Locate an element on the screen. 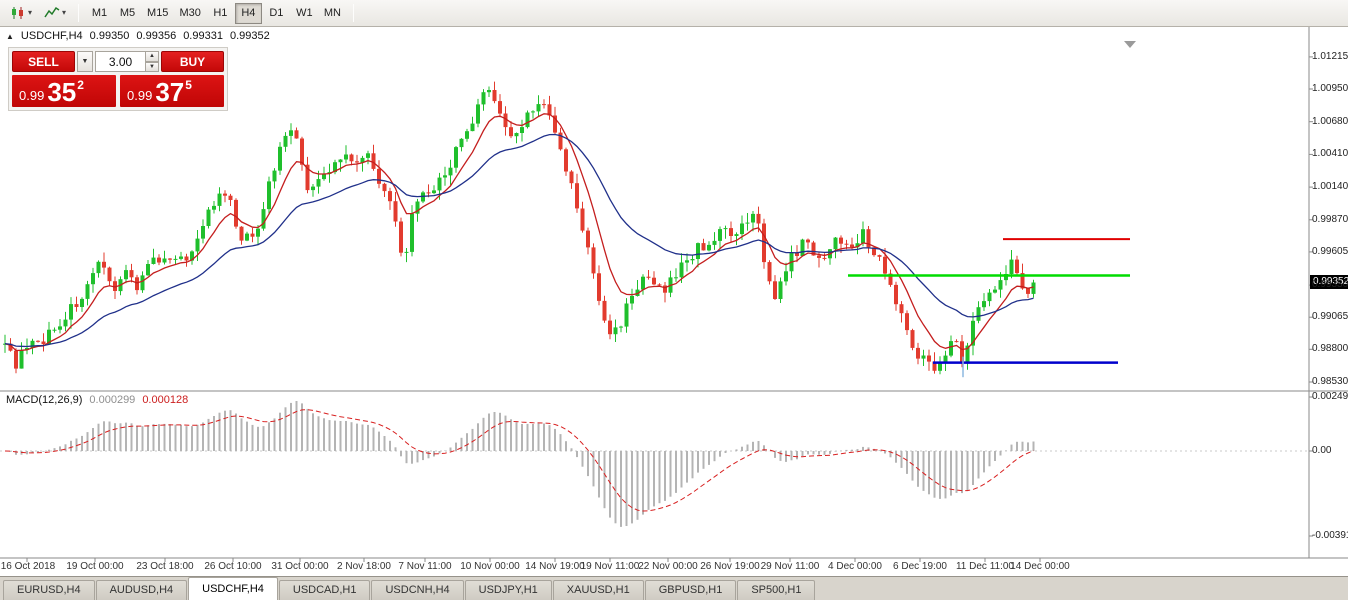  timeframe-button-m1: M1 is located at coordinates (99, 13).